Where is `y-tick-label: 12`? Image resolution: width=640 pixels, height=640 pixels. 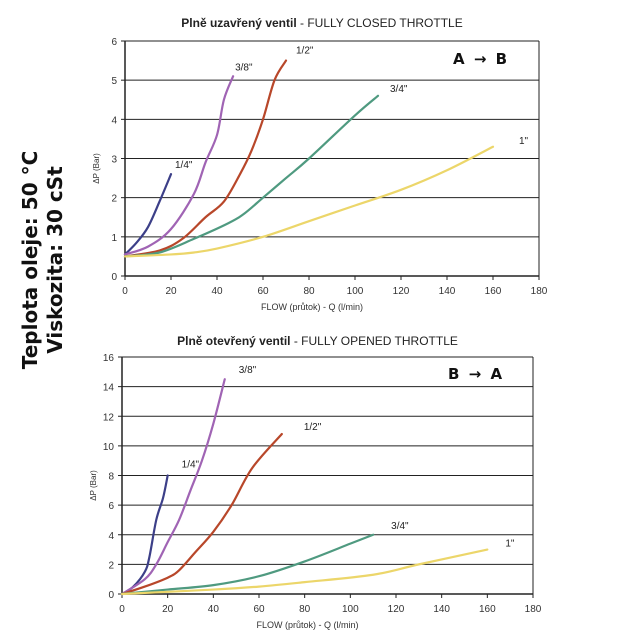
y-tick-label: 12 is located at coordinates (109, 417).